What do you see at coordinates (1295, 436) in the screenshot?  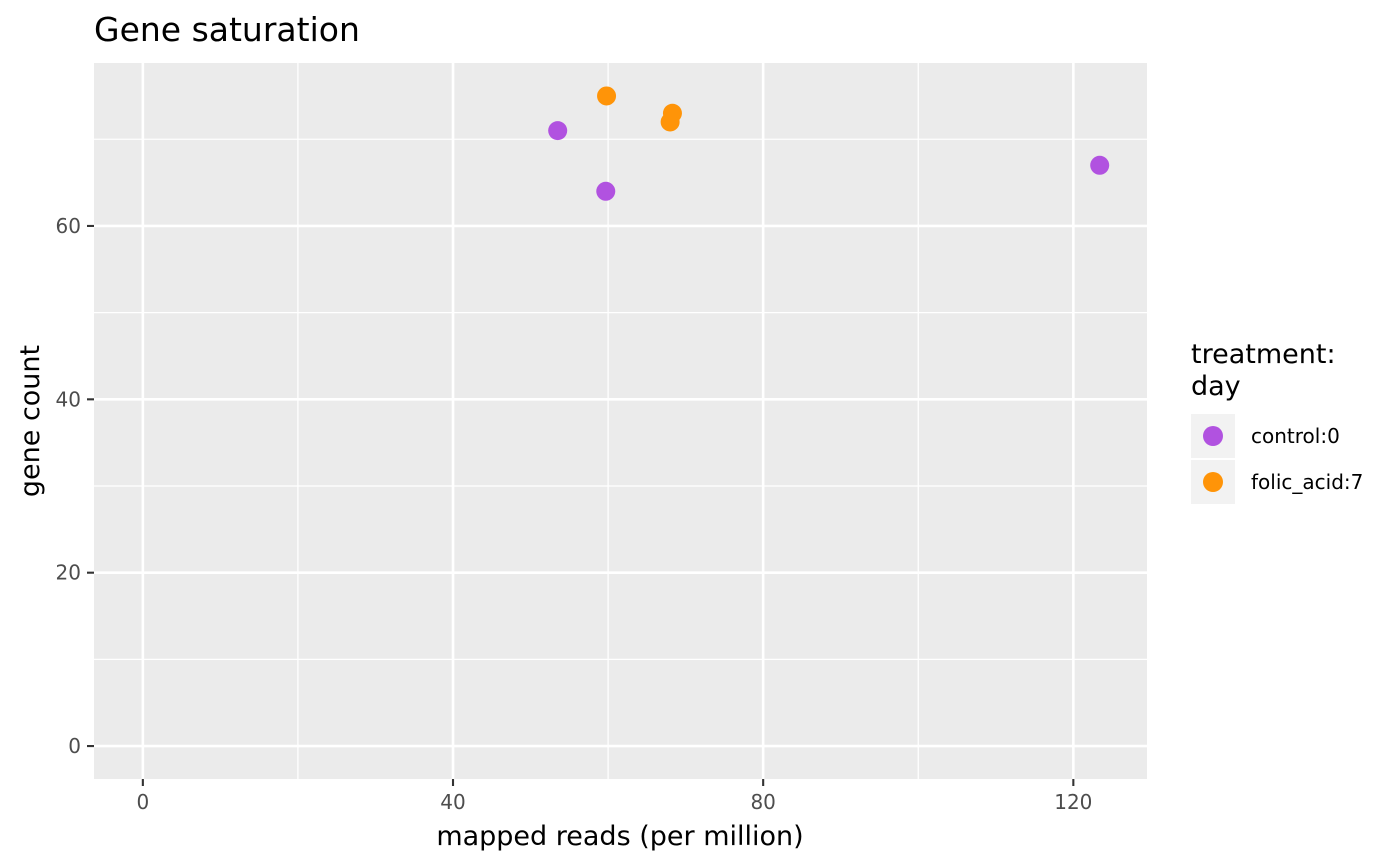 I see `legend-label-control-0: control:0` at bounding box center [1295, 436].